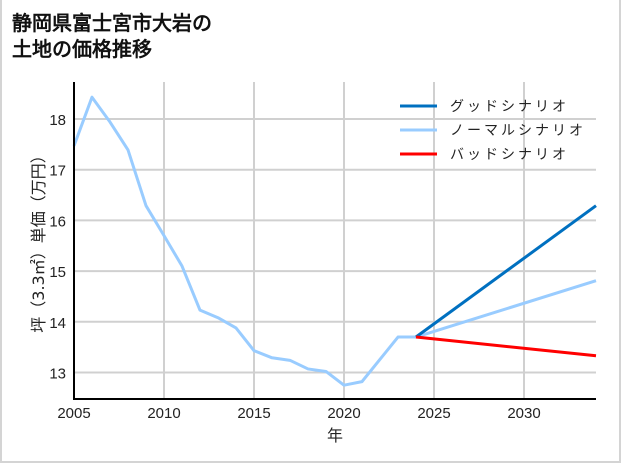 This screenshot has height=465, width=621. I want to click on chart-title: 静岡県富士宮市大岩の 土地の価格推移, so click(112, 36).